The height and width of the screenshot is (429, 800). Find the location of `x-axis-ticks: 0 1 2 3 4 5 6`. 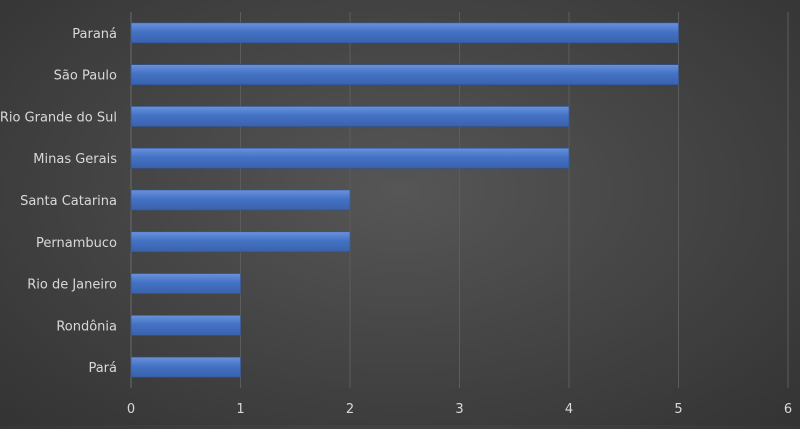

x-axis-ticks: 0 1 2 3 4 5 6 is located at coordinates (459, 409).